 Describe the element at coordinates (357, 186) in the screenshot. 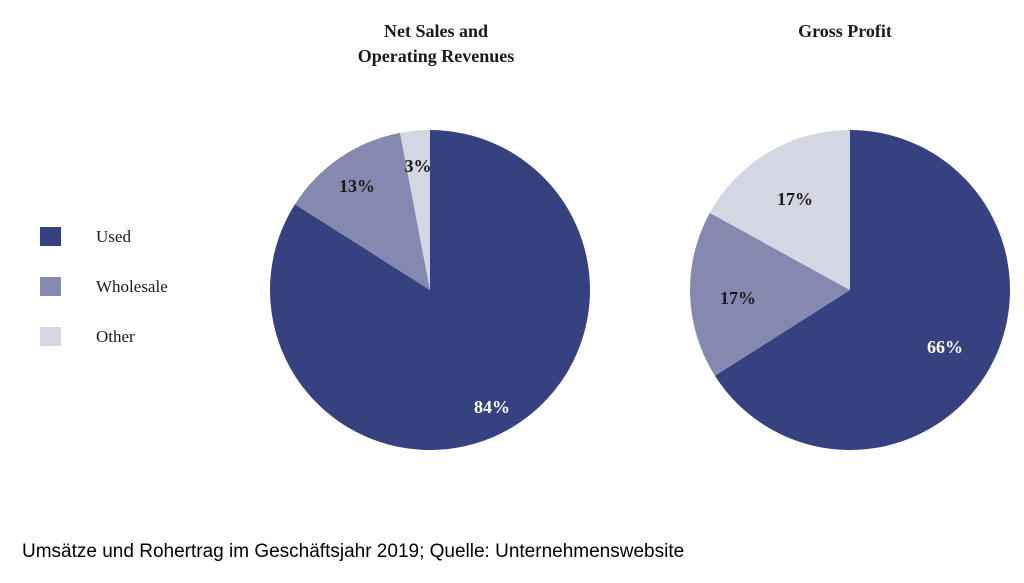

I see `slice-label-wholesale: 13%` at that location.